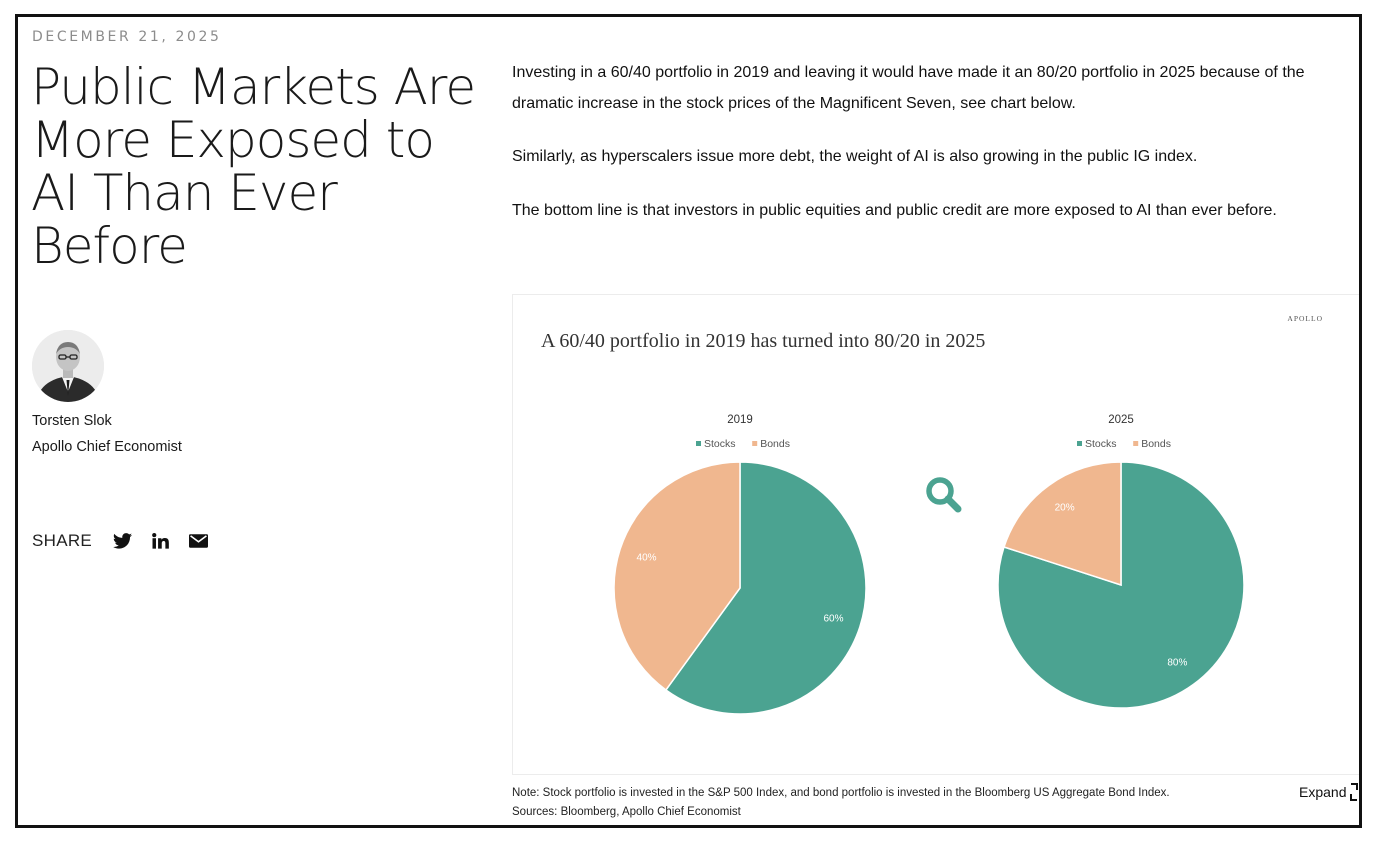  I want to click on author-name: Torsten Slok, so click(72, 421).